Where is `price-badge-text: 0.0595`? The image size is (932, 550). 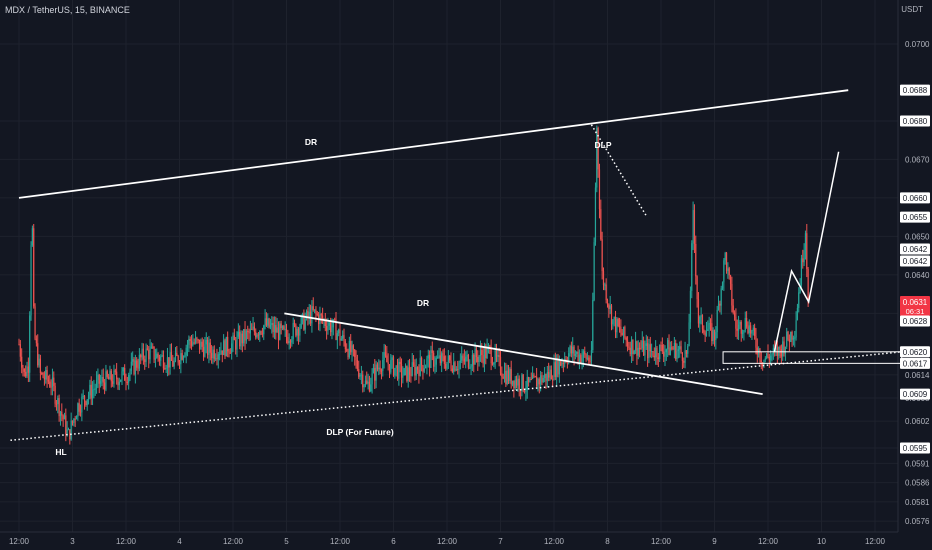 price-badge-text: 0.0595 is located at coordinates (915, 448).